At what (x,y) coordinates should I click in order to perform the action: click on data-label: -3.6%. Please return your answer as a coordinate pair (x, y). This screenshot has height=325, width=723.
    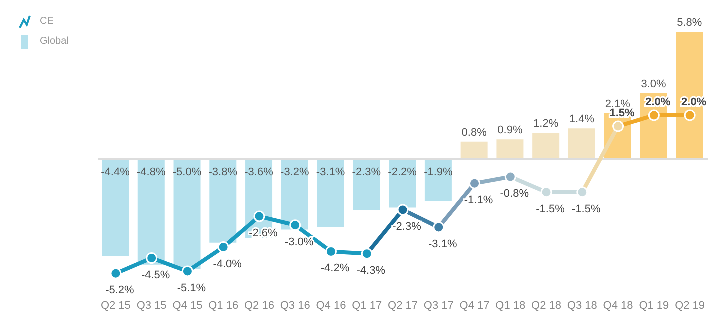
    Looking at the image, I should click on (259, 172).